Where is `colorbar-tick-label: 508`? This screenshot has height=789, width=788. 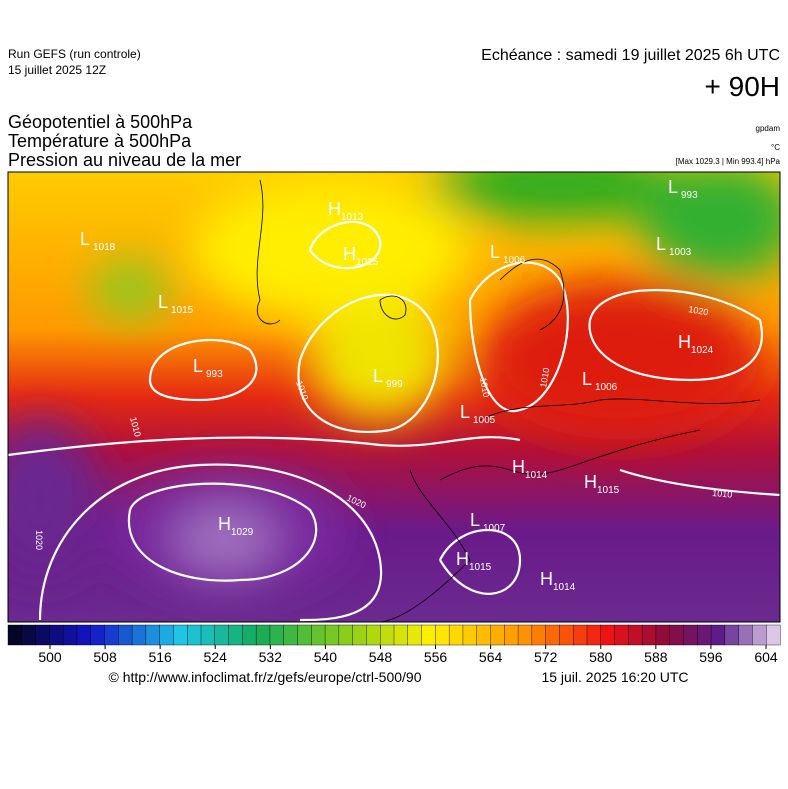
colorbar-tick-label: 508 is located at coordinates (105, 657).